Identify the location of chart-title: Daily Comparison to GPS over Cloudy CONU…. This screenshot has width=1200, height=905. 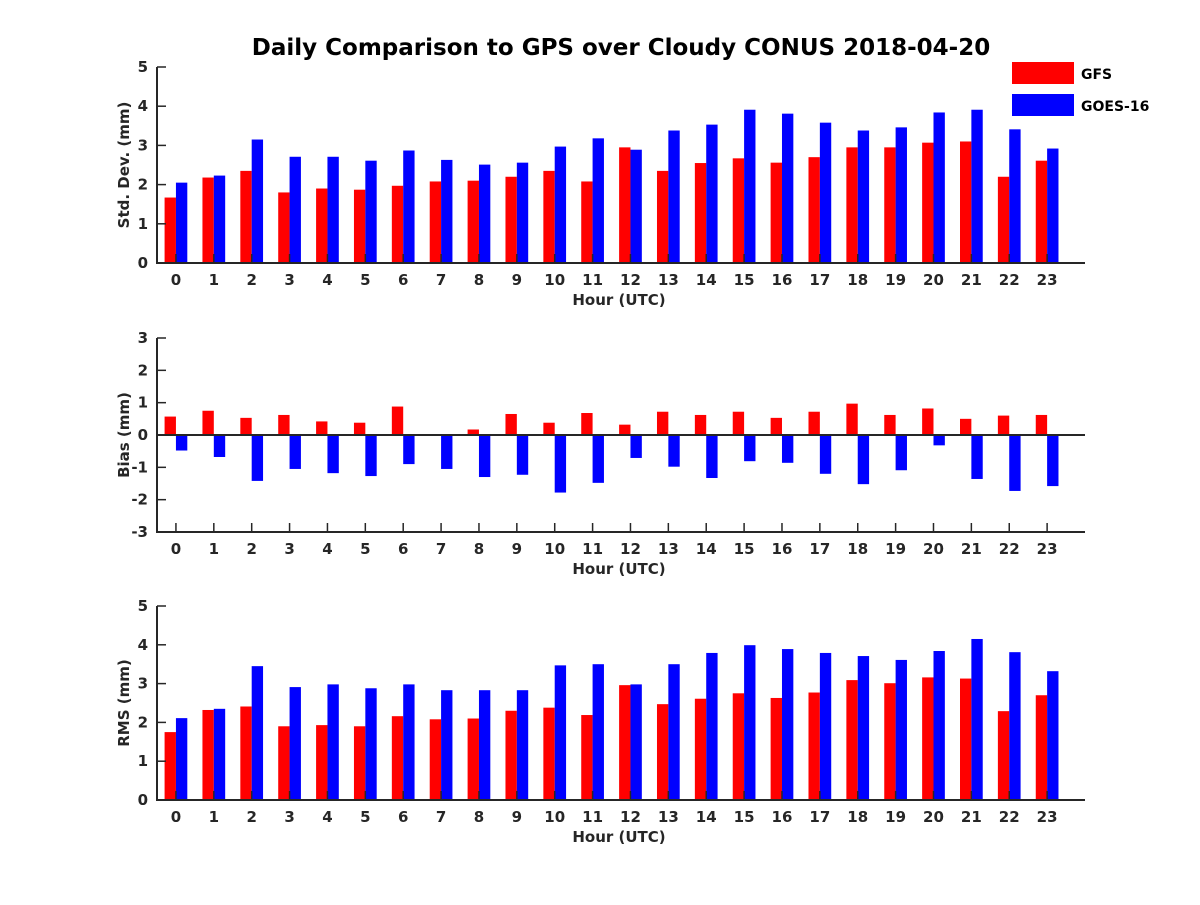
(621, 48).